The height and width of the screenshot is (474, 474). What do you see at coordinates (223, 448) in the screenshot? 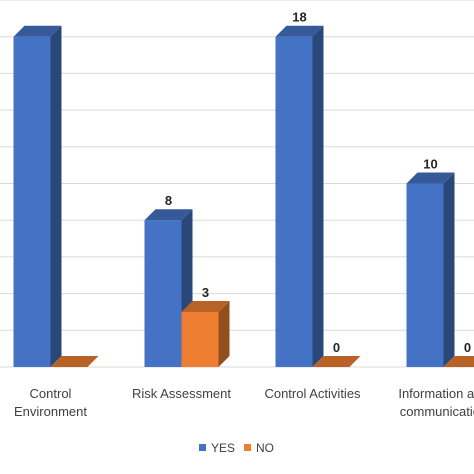
I see `legend-label: YES` at bounding box center [223, 448].